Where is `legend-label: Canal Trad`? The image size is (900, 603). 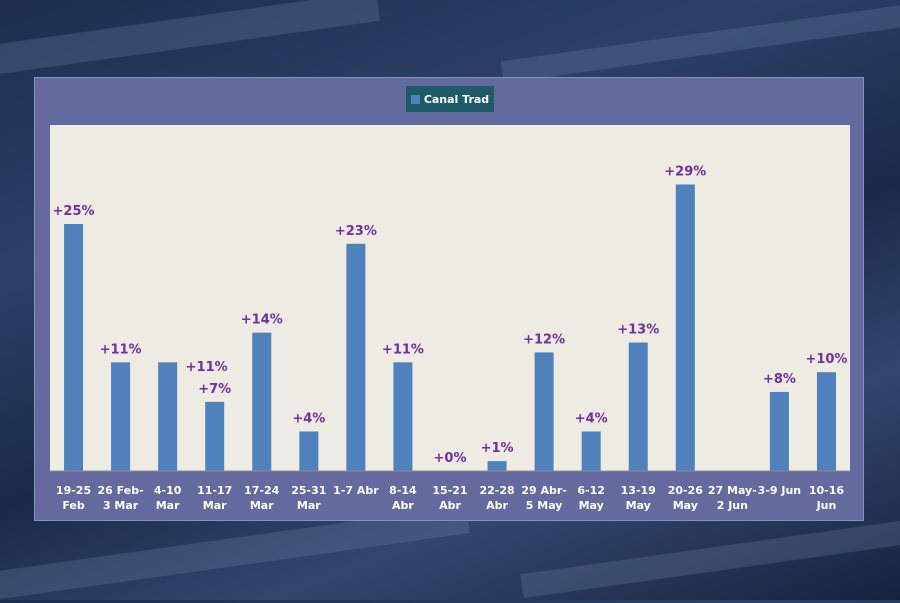 legend-label: Canal Trad is located at coordinates (456, 99).